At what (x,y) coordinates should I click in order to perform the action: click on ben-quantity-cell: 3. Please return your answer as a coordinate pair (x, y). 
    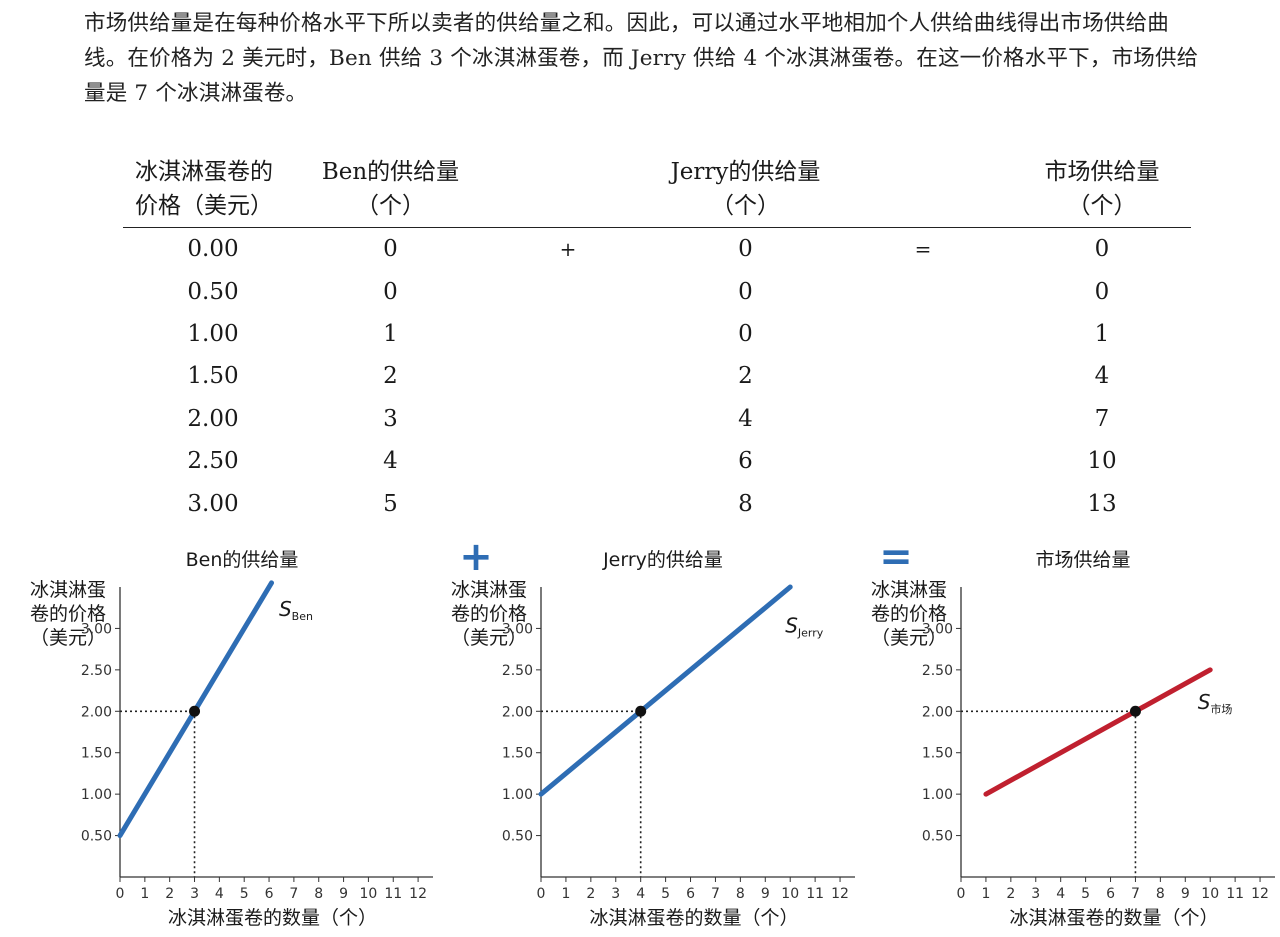
    Looking at the image, I should click on (390, 418).